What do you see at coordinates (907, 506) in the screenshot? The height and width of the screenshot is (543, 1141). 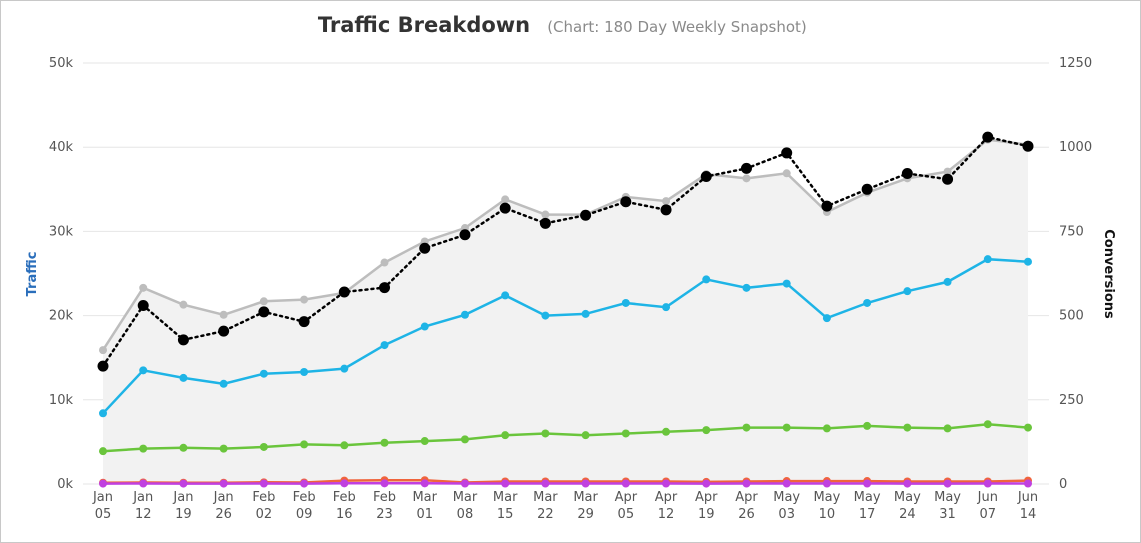 I see `x-tick-label: May 24` at bounding box center [907, 506].